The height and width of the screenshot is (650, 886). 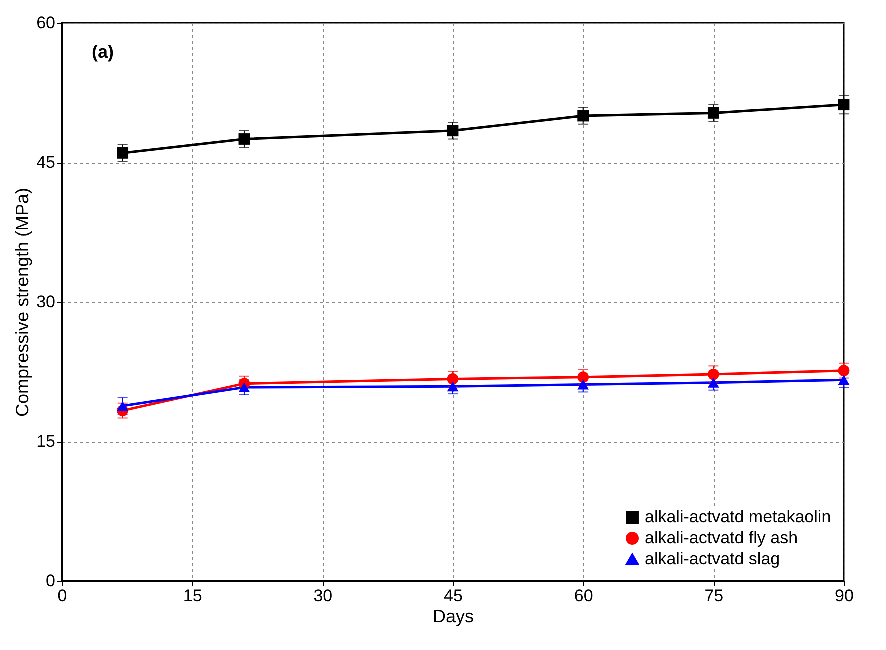 What do you see at coordinates (738, 517) in the screenshot?
I see `legend-label: alkali-actvatd metakaolin` at bounding box center [738, 517].